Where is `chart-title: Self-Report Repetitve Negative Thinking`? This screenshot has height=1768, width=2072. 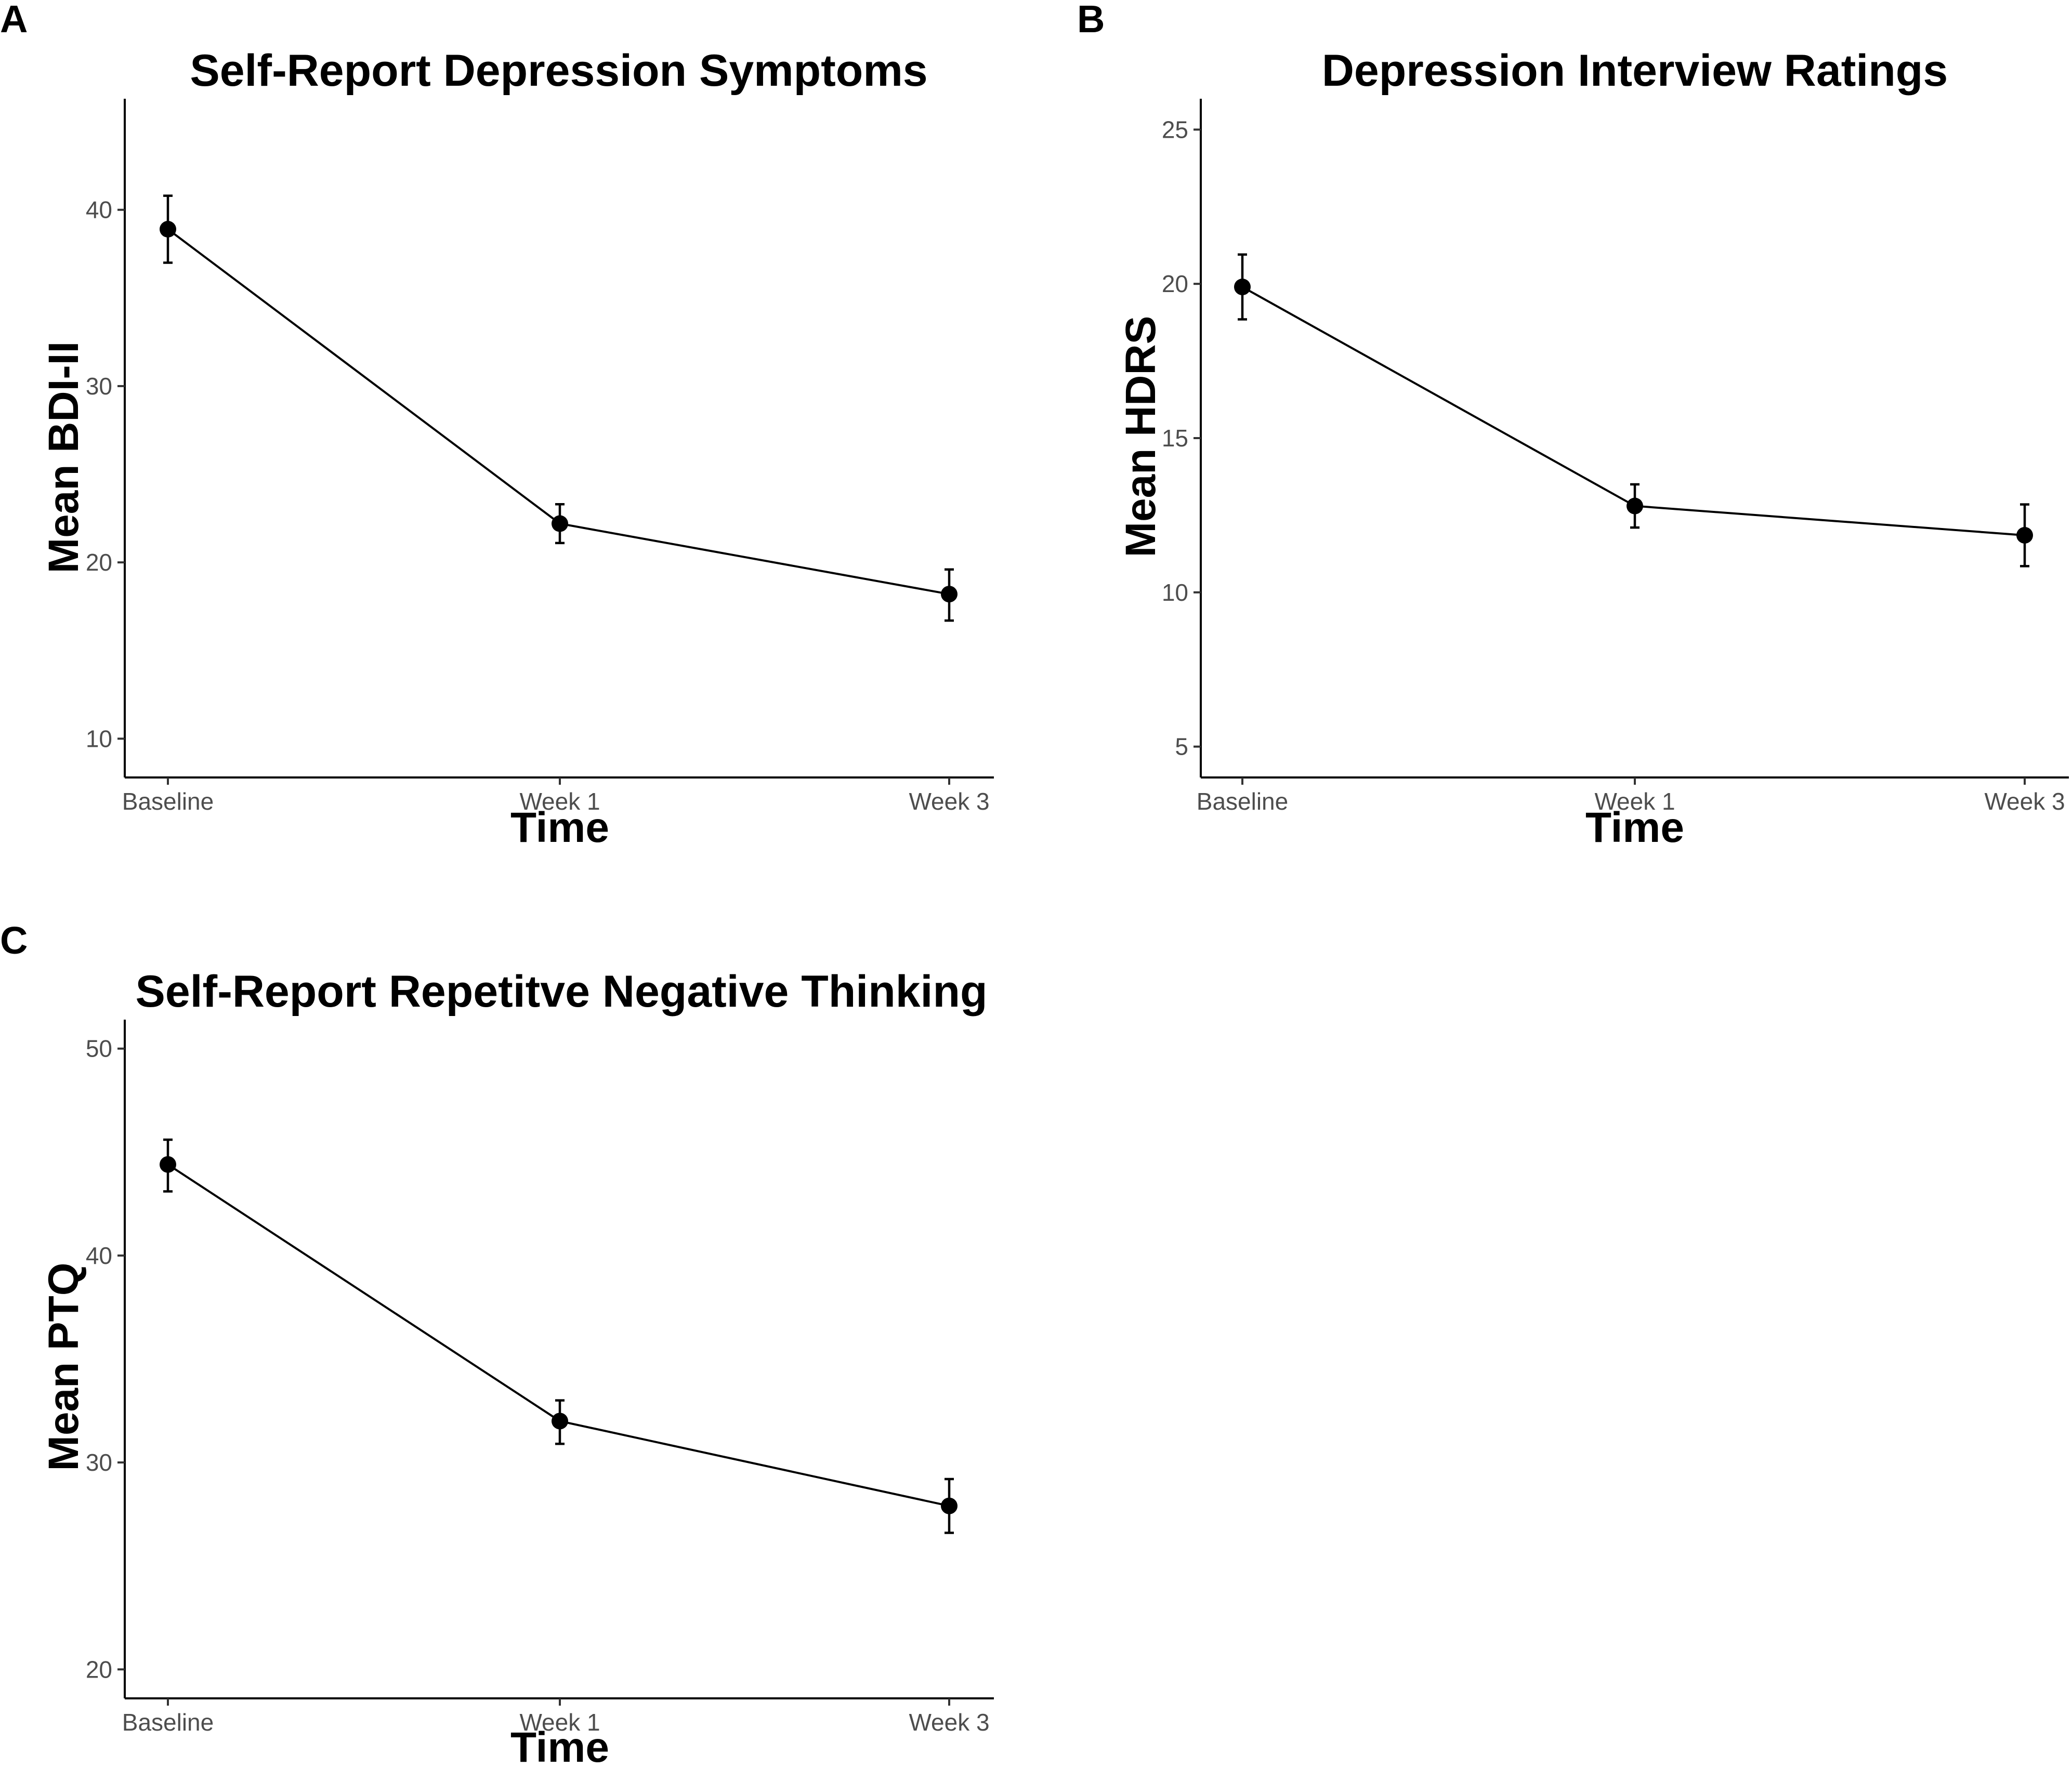
chart-title: Self-Report Repetitve Negative Thinking is located at coordinates (561, 992).